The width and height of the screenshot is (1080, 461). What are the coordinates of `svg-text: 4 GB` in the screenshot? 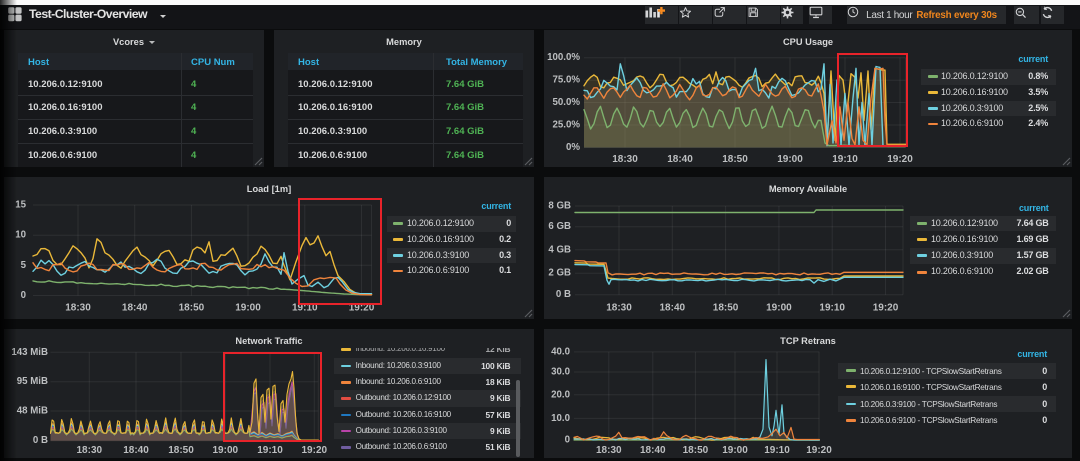 It's located at (559, 249).